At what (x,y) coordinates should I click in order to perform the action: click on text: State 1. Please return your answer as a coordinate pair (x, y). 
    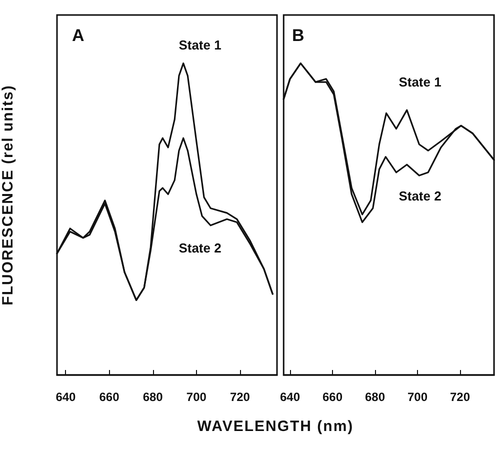
    Looking at the image, I should click on (200, 45).